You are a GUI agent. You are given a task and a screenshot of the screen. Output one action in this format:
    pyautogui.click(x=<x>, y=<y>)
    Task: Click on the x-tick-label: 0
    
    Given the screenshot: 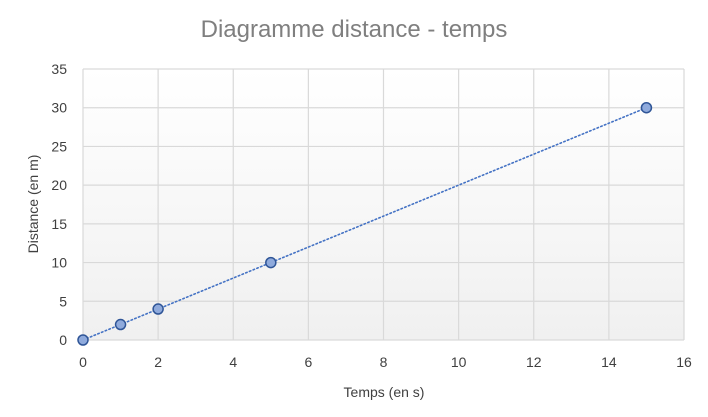 What is the action you would take?
    pyautogui.click(x=83, y=362)
    